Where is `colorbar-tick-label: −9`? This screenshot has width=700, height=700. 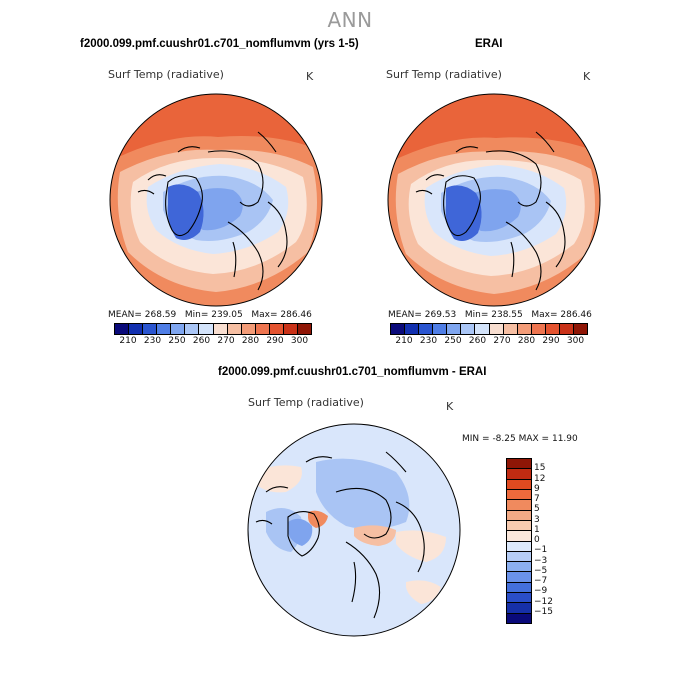
colorbar-tick-label: −9 is located at coordinates (541, 591).